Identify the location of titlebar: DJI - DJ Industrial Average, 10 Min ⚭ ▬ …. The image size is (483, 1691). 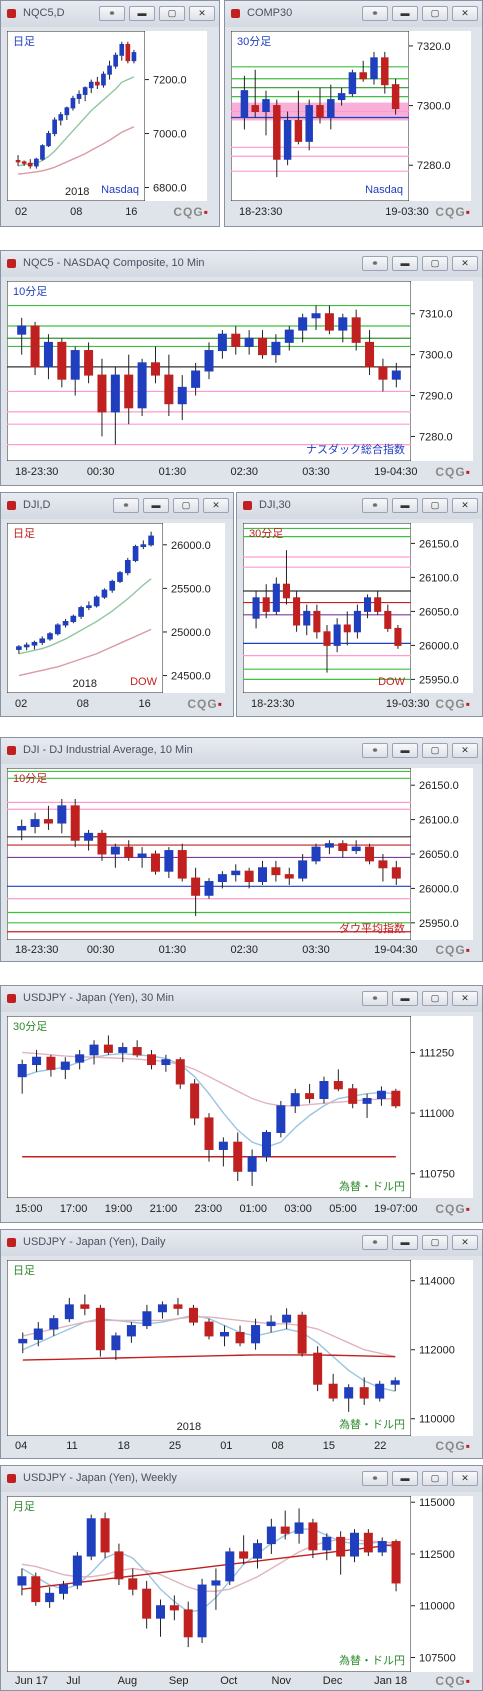
(241, 751).